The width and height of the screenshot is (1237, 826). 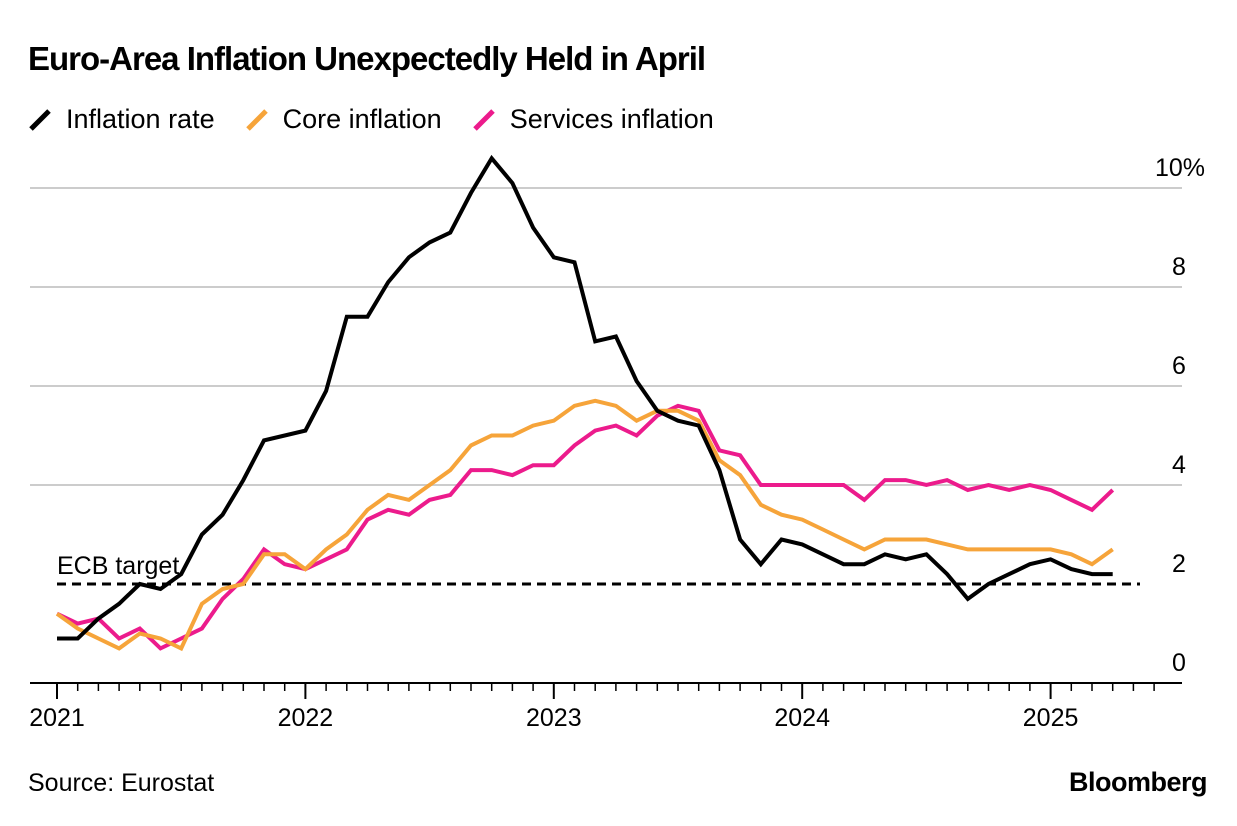 What do you see at coordinates (1179, 564) in the screenshot?
I see `y-tick-label-2: 2` at bounding box center [1179, 564].